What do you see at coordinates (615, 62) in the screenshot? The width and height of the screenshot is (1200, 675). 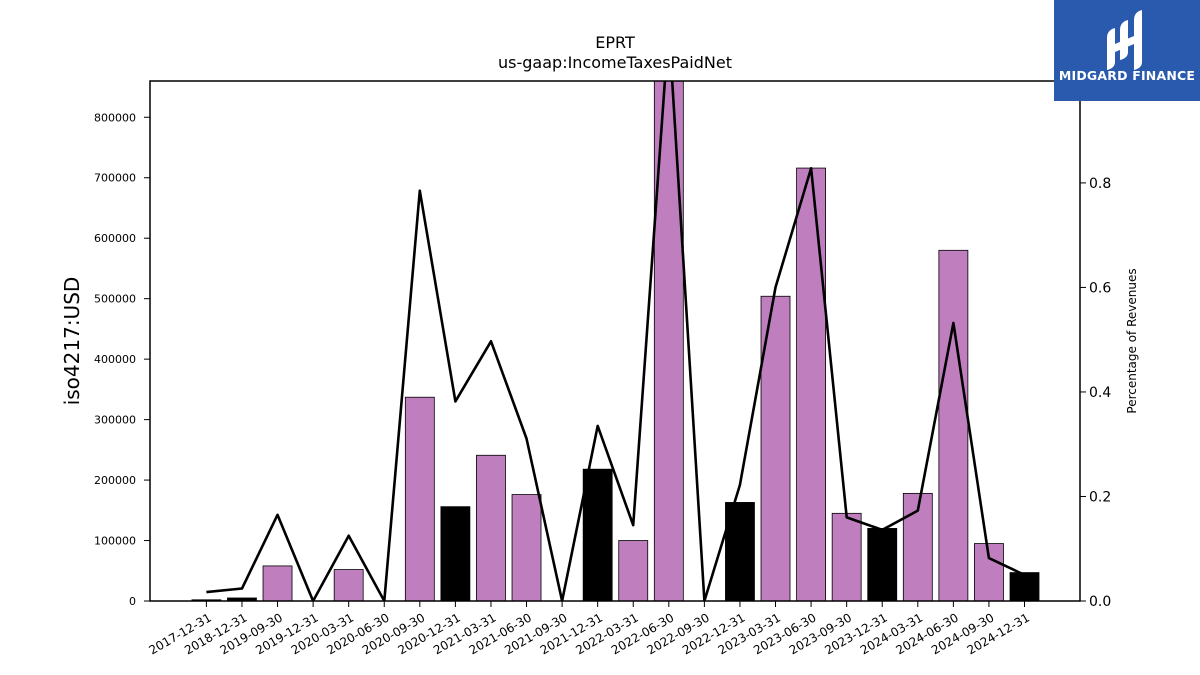 I see `chart-subtitle: us-gaap:IncomeTaxesPaidNet` at bounding box center [615, 62].